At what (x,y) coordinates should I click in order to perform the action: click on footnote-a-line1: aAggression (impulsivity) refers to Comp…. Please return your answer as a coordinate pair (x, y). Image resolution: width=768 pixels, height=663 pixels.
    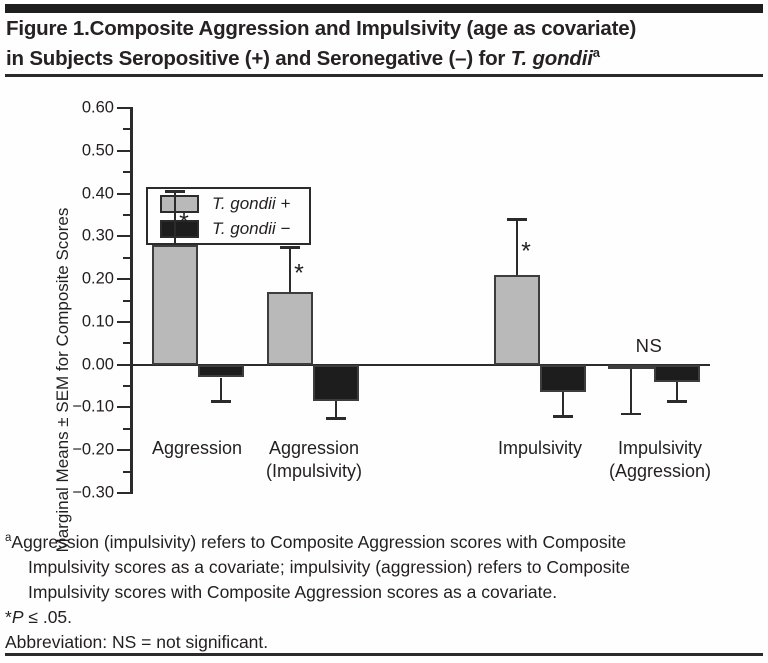
    Looking at the image, I should click on (316, 541).